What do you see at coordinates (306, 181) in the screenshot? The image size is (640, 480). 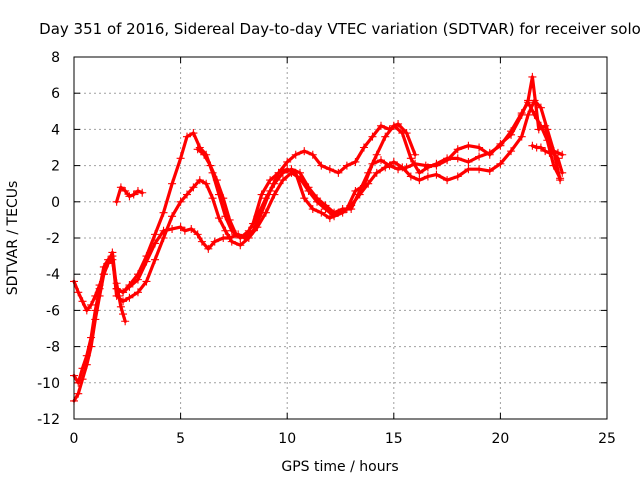 I see `series-4-trace` at bounding box center [306, 181].